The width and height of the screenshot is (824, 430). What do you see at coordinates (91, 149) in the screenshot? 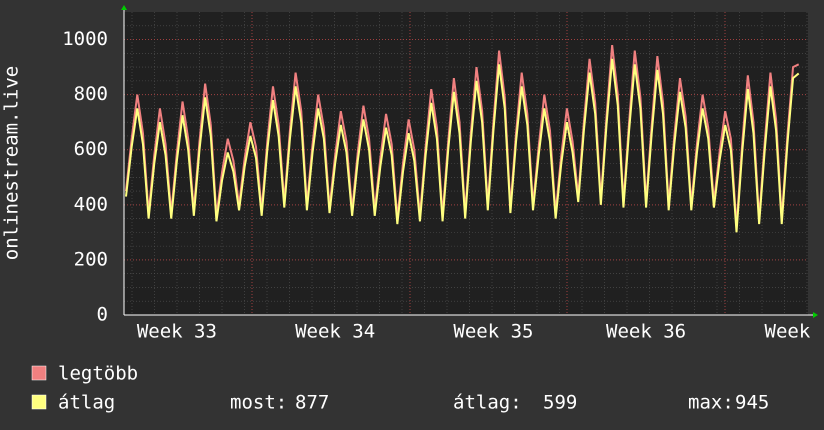
I see `y-tick-label: 600` at bounding box center [91, 149].